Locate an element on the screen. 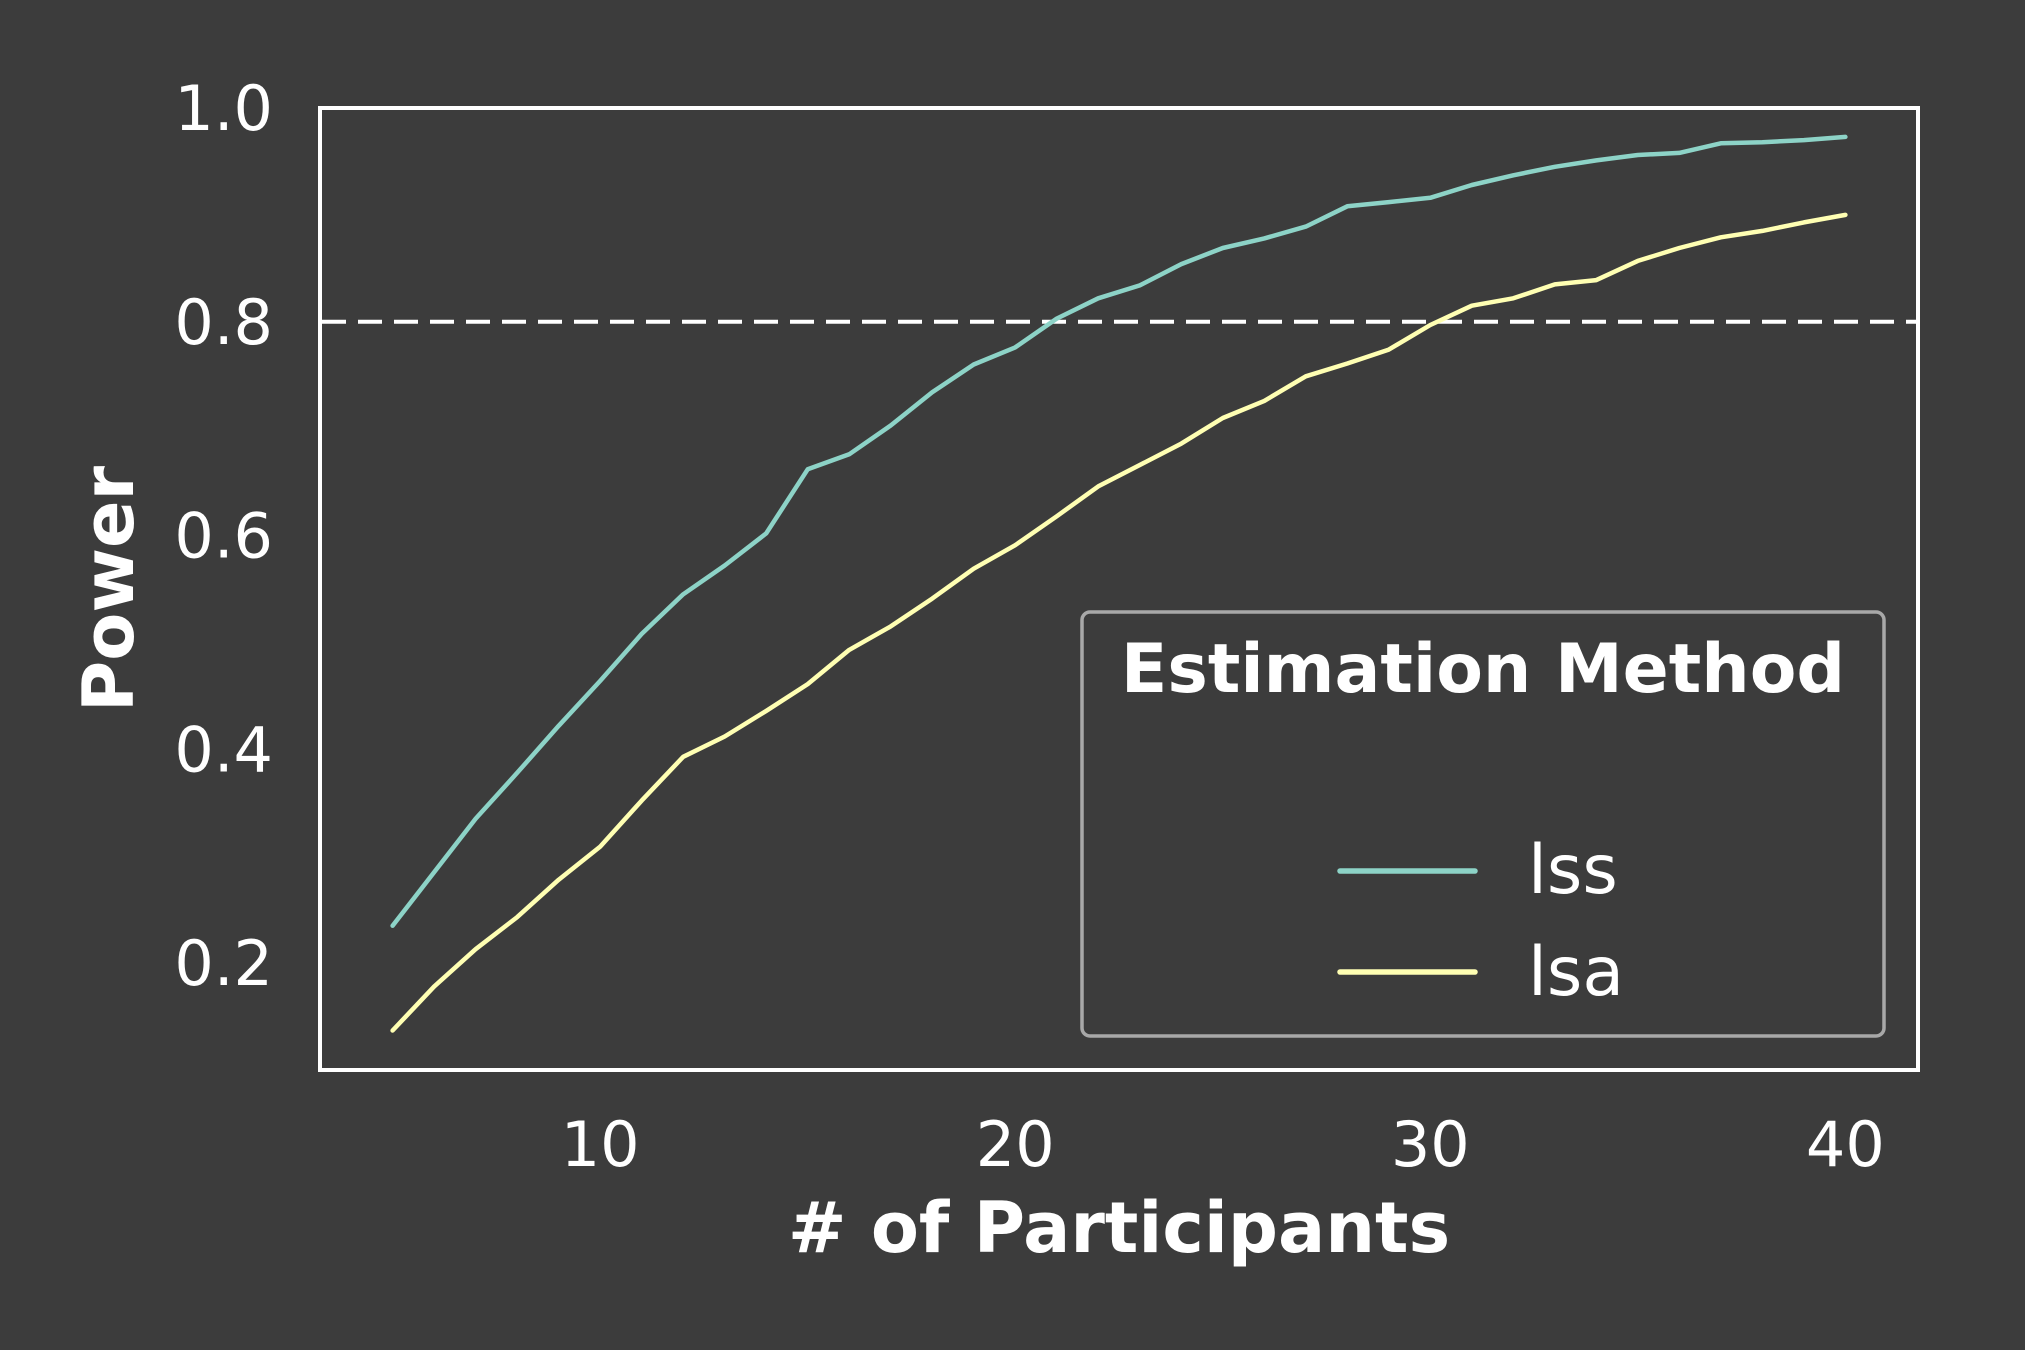 The width and height of the screenshot is (2025, 1350). x-tick-label: 30 is located at coordinates (1430, 1144).